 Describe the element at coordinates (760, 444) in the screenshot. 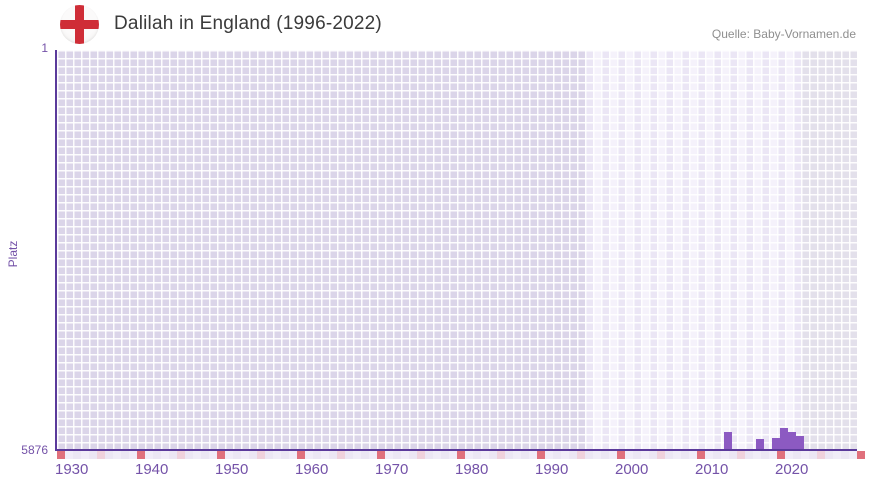

I see `bar-2016` at that location.